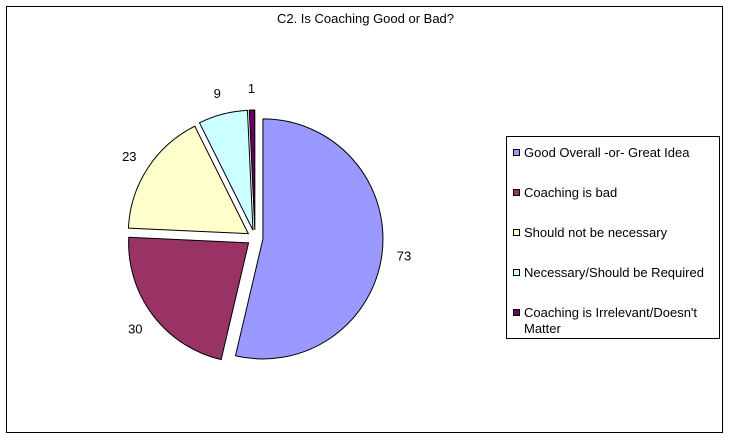  I want to click on data-label-good-overall-or-great-idea: 73, so click(404, 255).